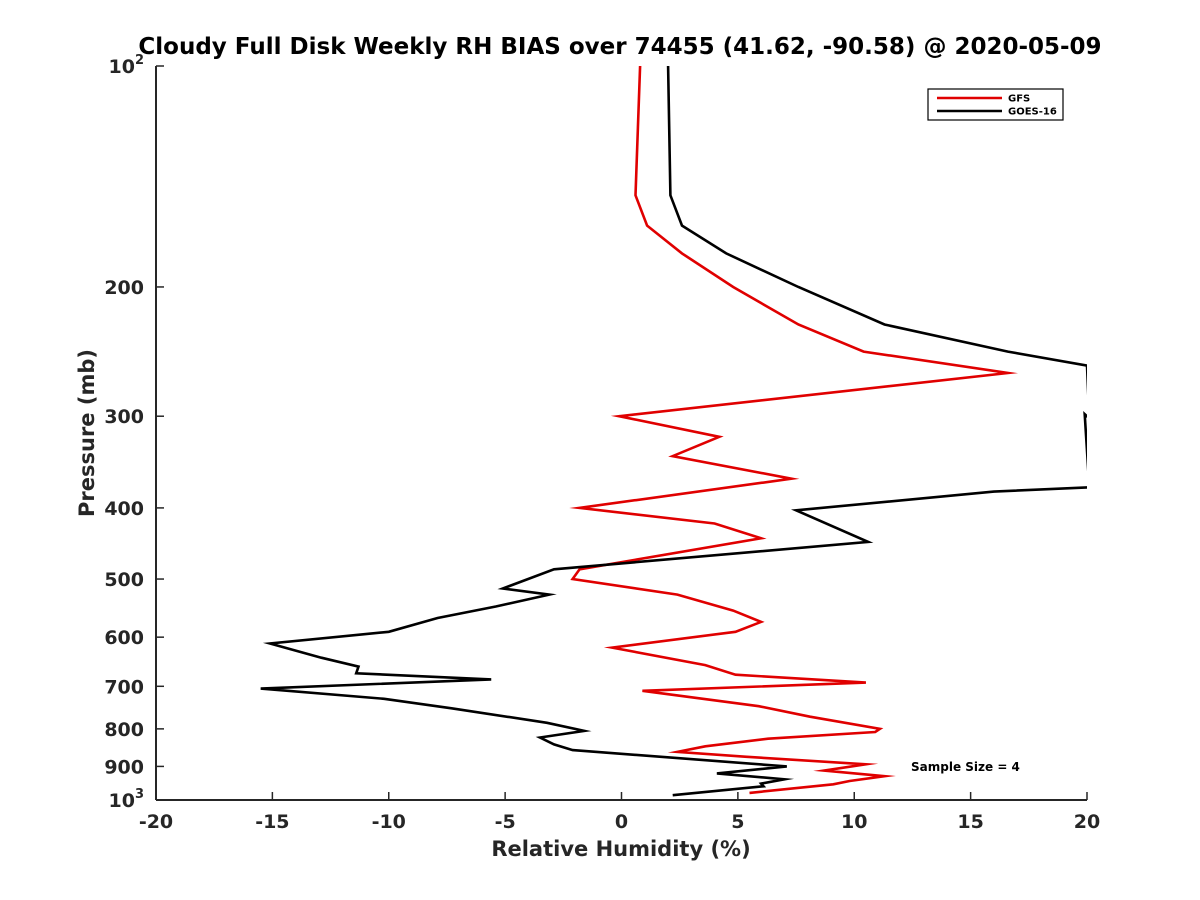 This screenshot has height=900, width=1200. What do you see at coordinates (620, 849) in the screenshot?
I see `x-axis-label: Relative Humidity (%)` at bounding box center [620, 849].